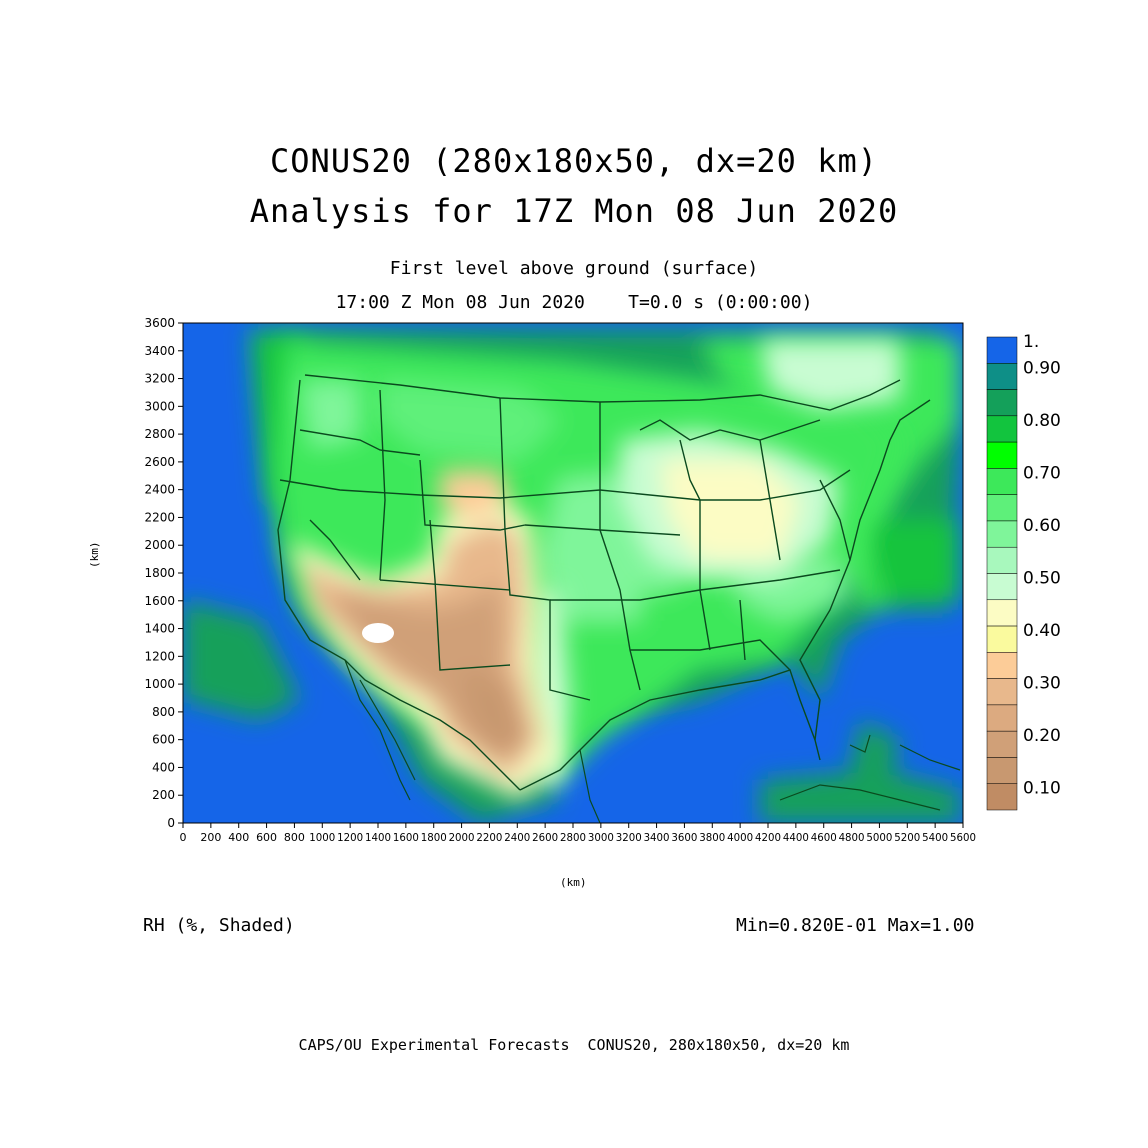  I want to click on x-tick-label: 2400, so click(517, 837).